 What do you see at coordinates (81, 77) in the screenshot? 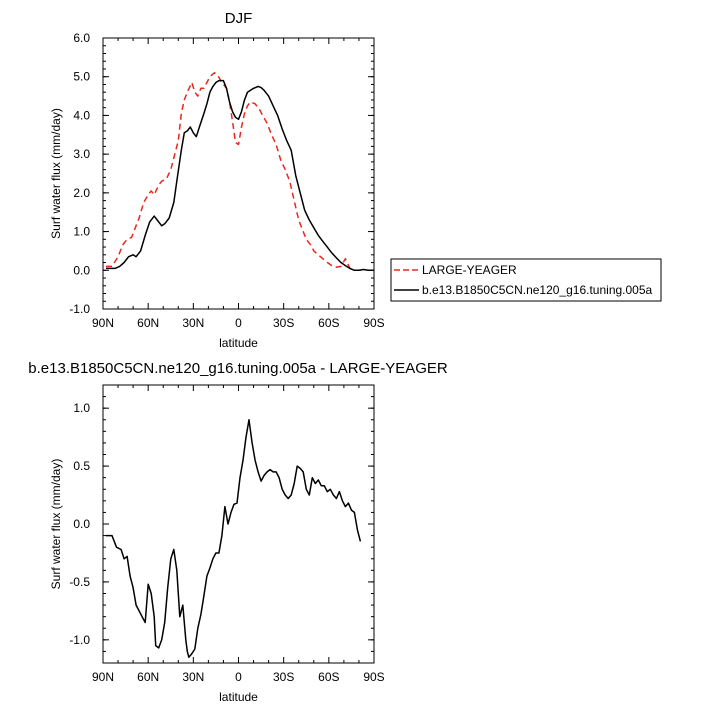
I see `y-tick-label: 5.0` at bounding box center [81, 77].